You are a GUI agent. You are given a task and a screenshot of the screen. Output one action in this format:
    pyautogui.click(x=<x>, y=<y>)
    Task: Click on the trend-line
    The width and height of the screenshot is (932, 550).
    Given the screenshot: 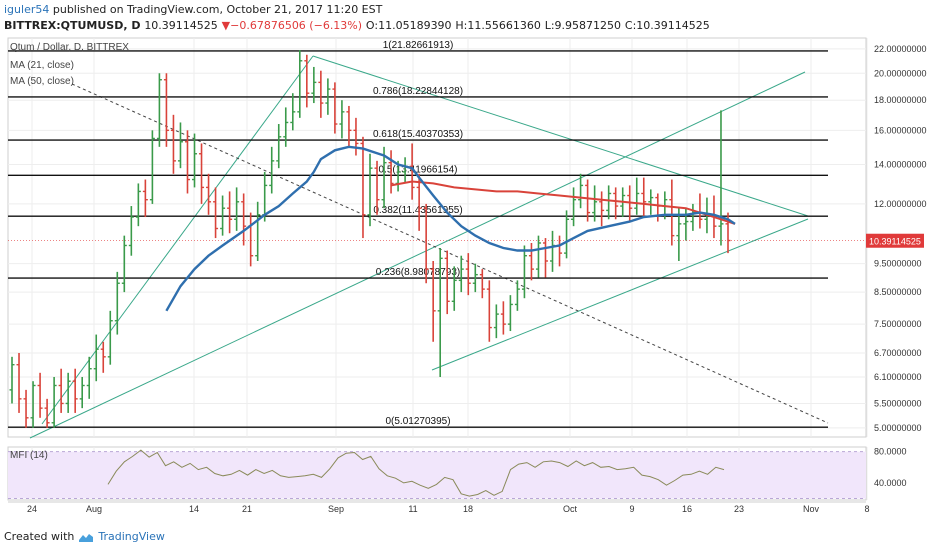 What is the action you would take?
    pyautogui.click(x=620, y=294)
    